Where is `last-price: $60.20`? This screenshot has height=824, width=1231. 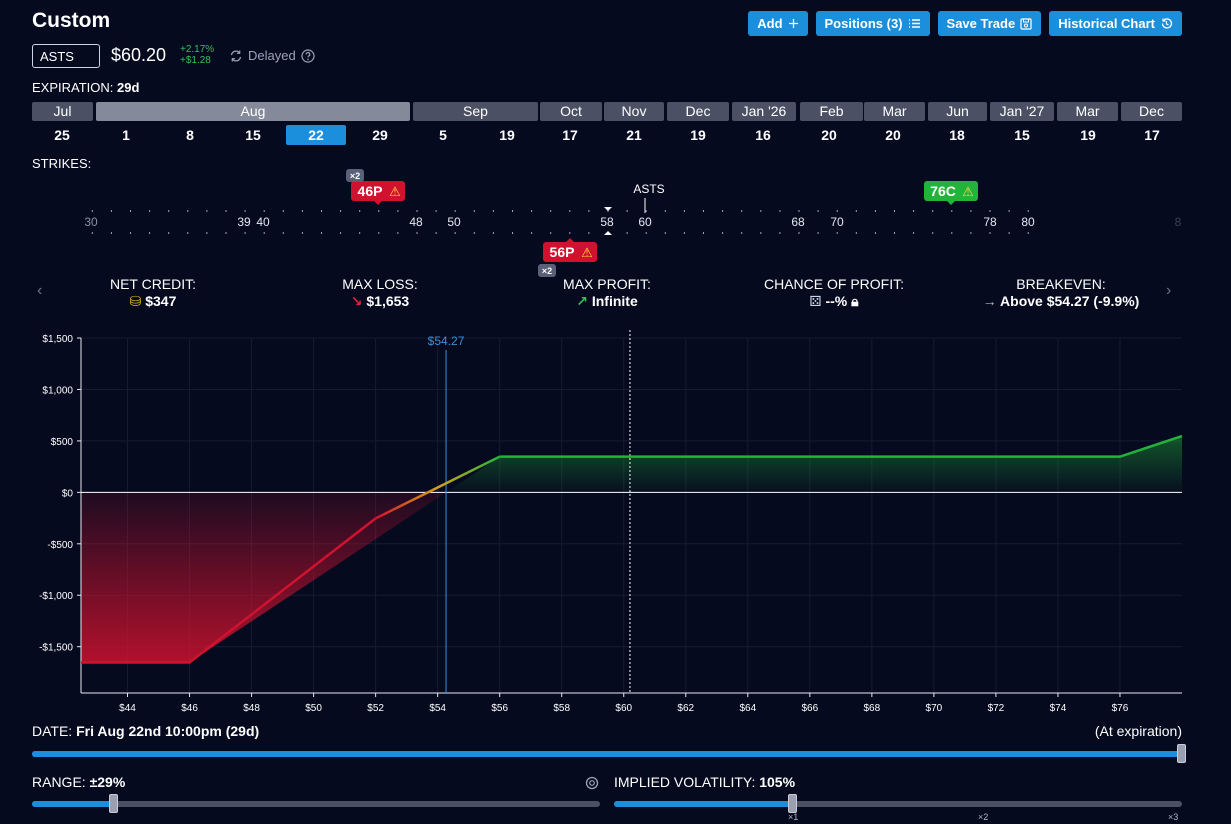
last-price: $60.20 is located at coordinates (139, 55).